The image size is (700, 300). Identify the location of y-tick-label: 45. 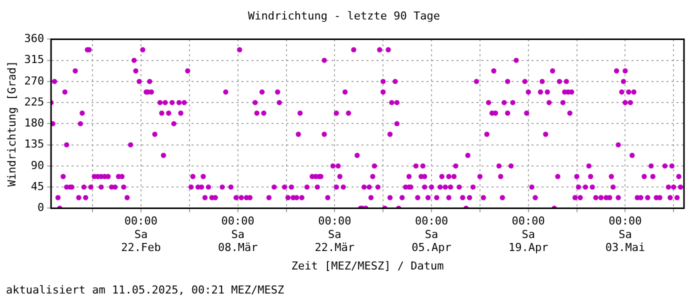
(37, 186).